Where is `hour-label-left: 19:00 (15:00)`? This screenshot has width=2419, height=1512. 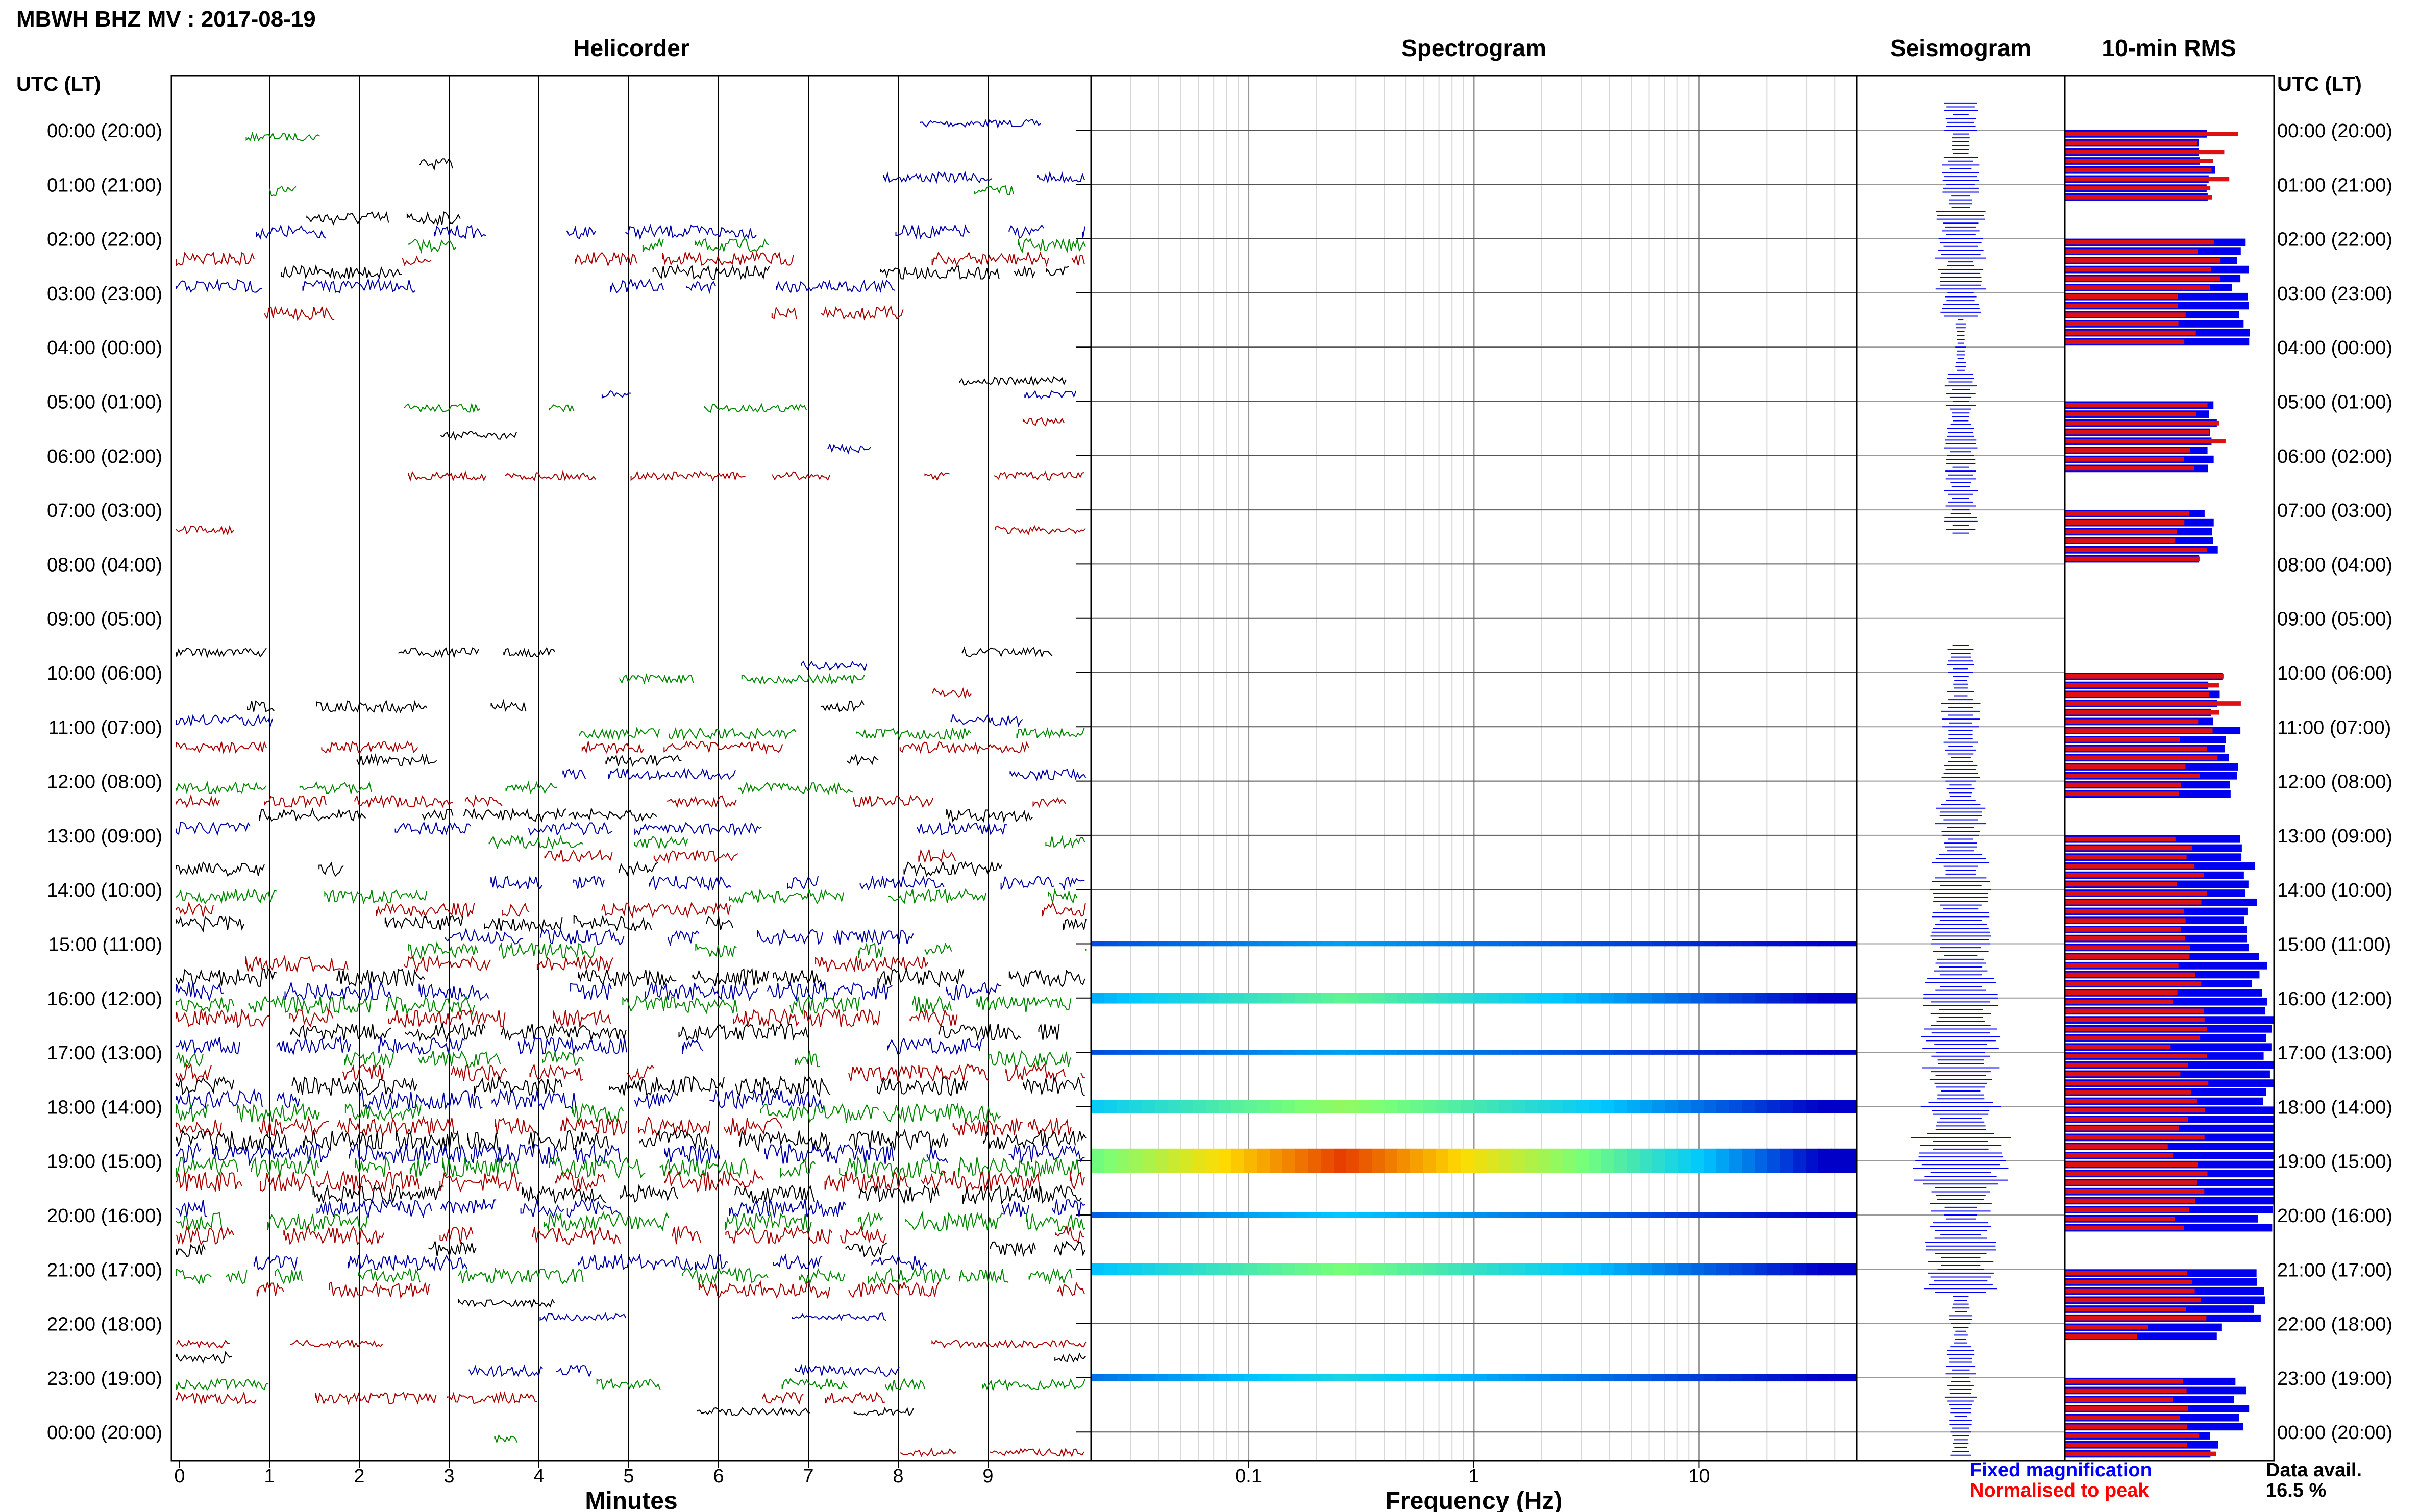
hour-label-left: 19:00 (15:00) is located at coordinates (104, 1162).